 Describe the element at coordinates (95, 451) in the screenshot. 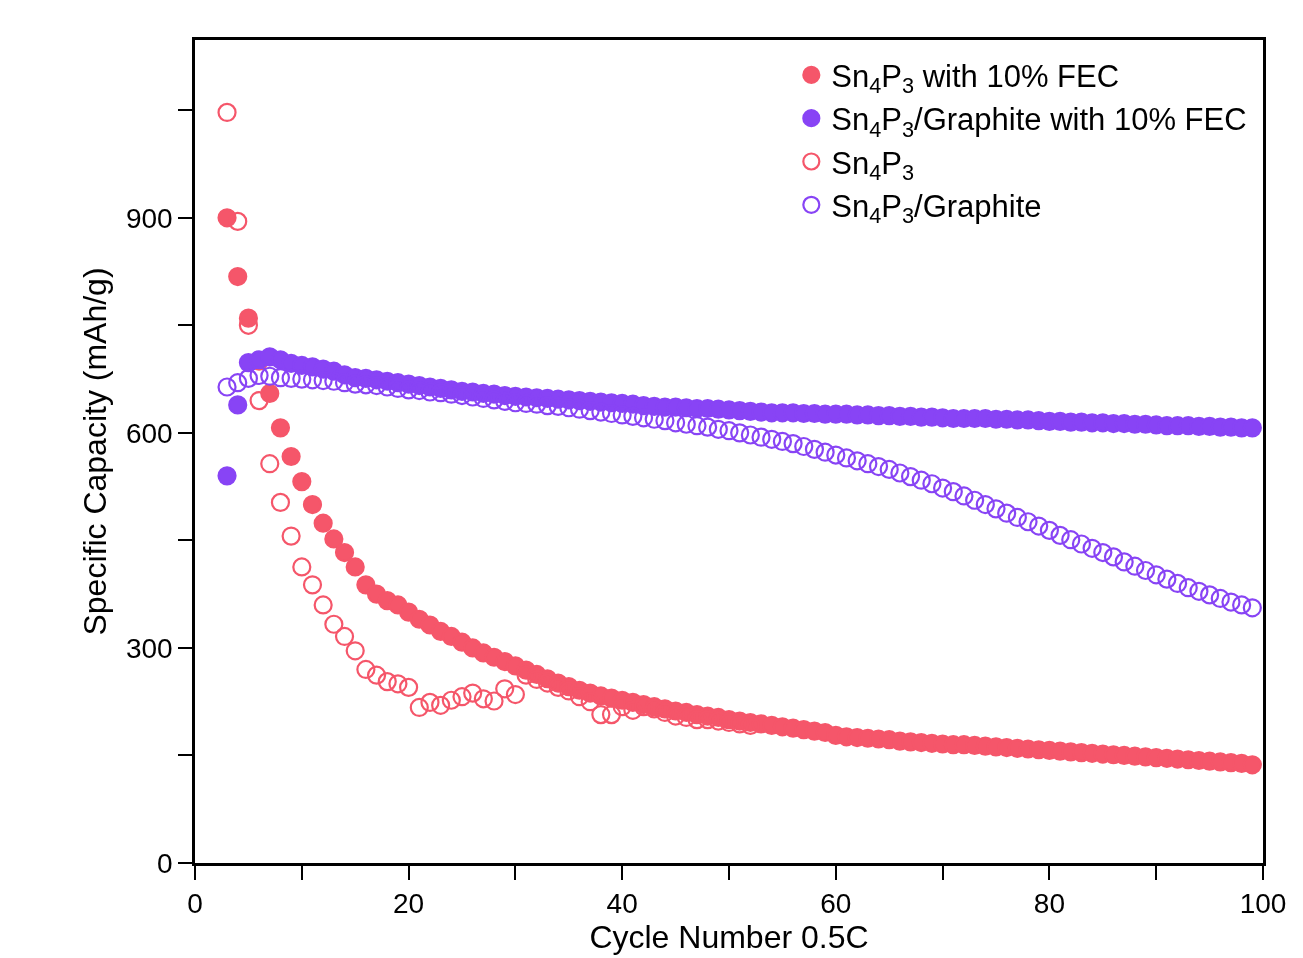

I see `y-axis-title: Specific Capacity (mAh/g)` at that location.